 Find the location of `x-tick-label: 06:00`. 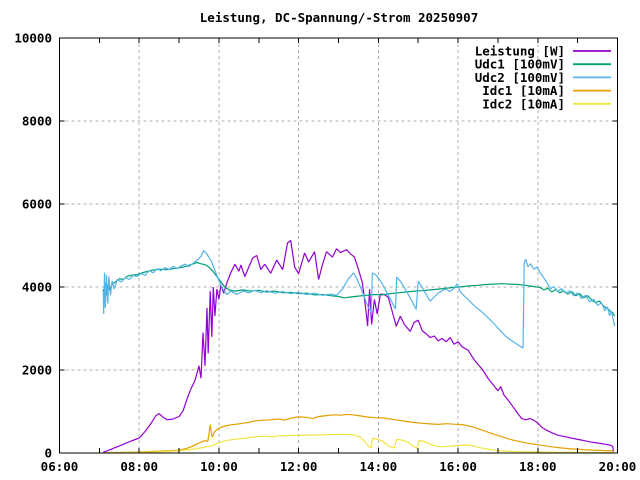

x-tick-label: 06:00 is located at coordinates (60, 466).